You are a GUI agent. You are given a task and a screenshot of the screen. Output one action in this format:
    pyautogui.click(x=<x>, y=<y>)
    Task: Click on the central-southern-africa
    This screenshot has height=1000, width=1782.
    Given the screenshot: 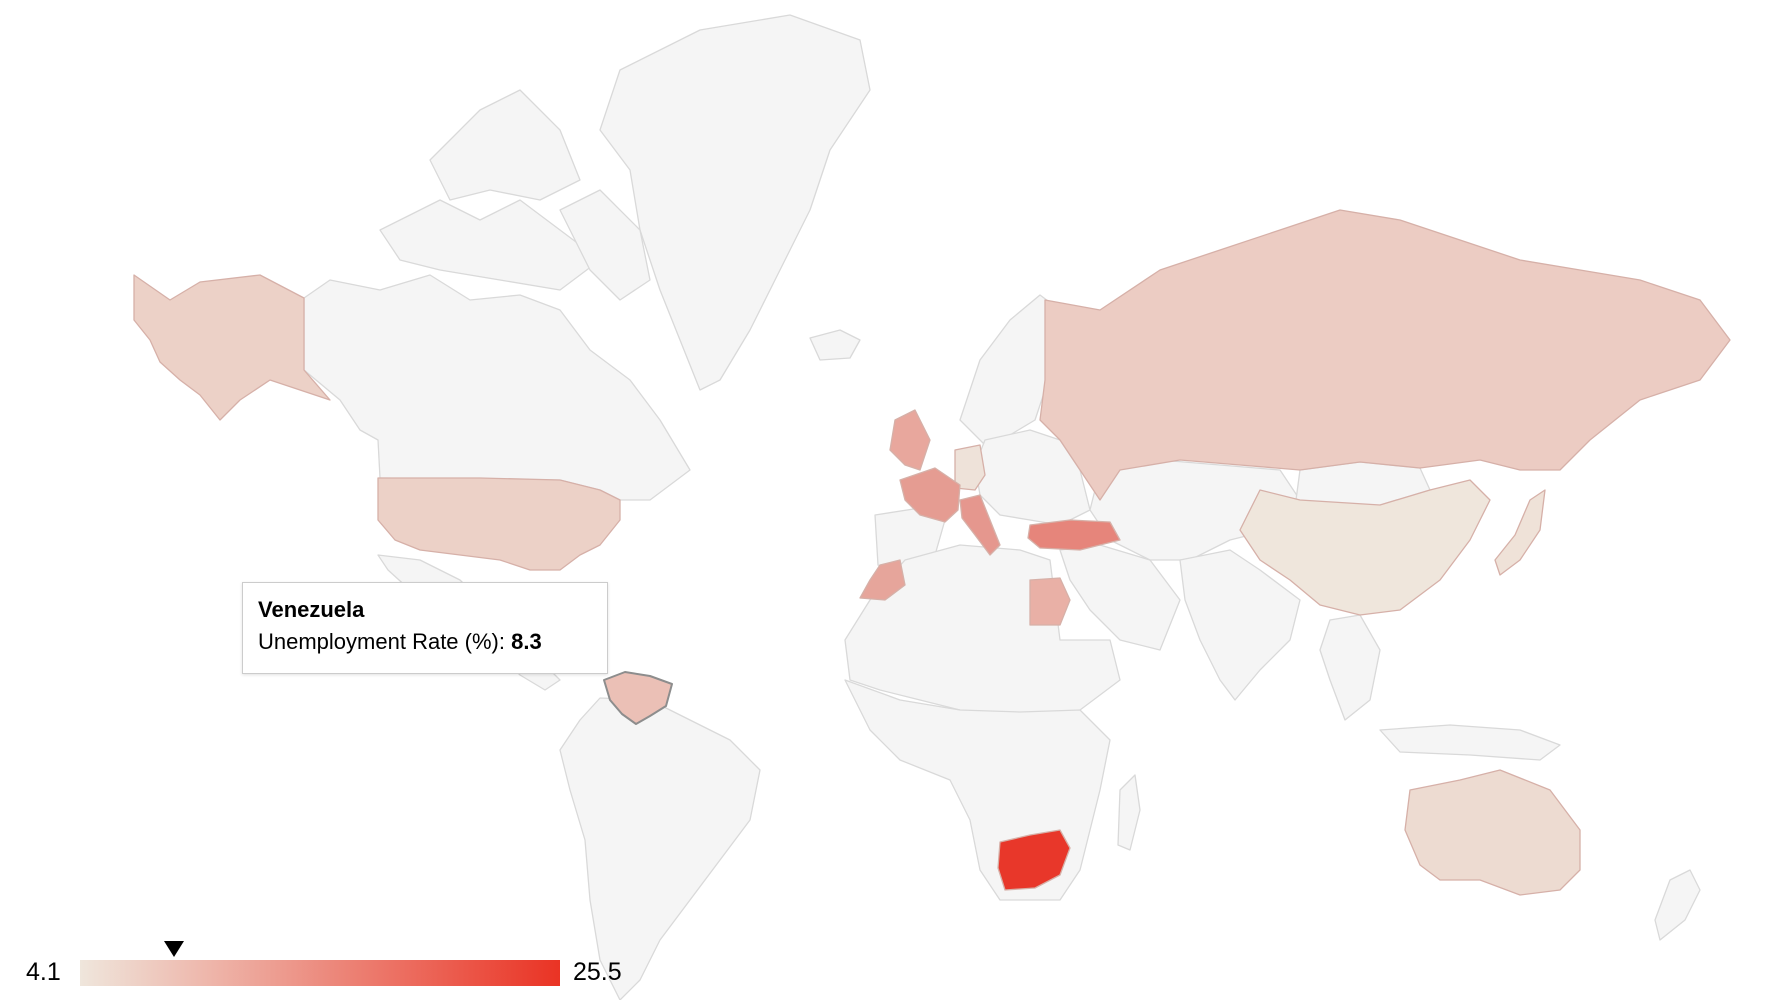 What is the action you would take?
    pyautogui.click(x=977, y=790)
    